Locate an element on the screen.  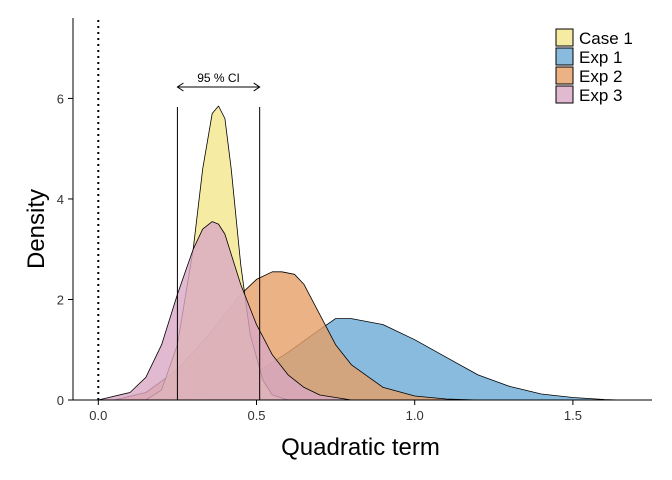
y-tick-label: 0 is located at coordinates (60, 400).